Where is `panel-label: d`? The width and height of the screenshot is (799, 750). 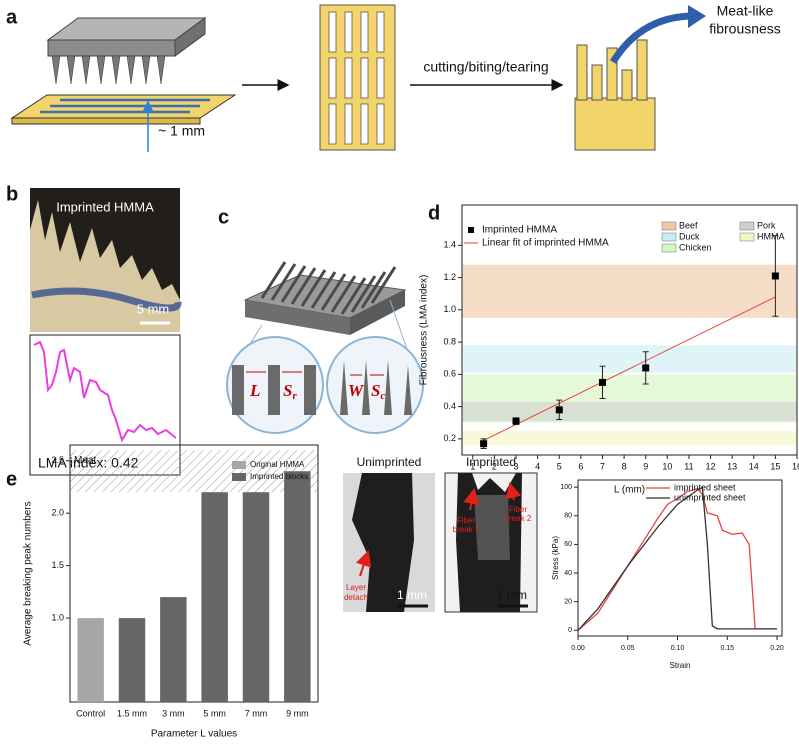
panel-label: d is located at coordinates (434, 213).